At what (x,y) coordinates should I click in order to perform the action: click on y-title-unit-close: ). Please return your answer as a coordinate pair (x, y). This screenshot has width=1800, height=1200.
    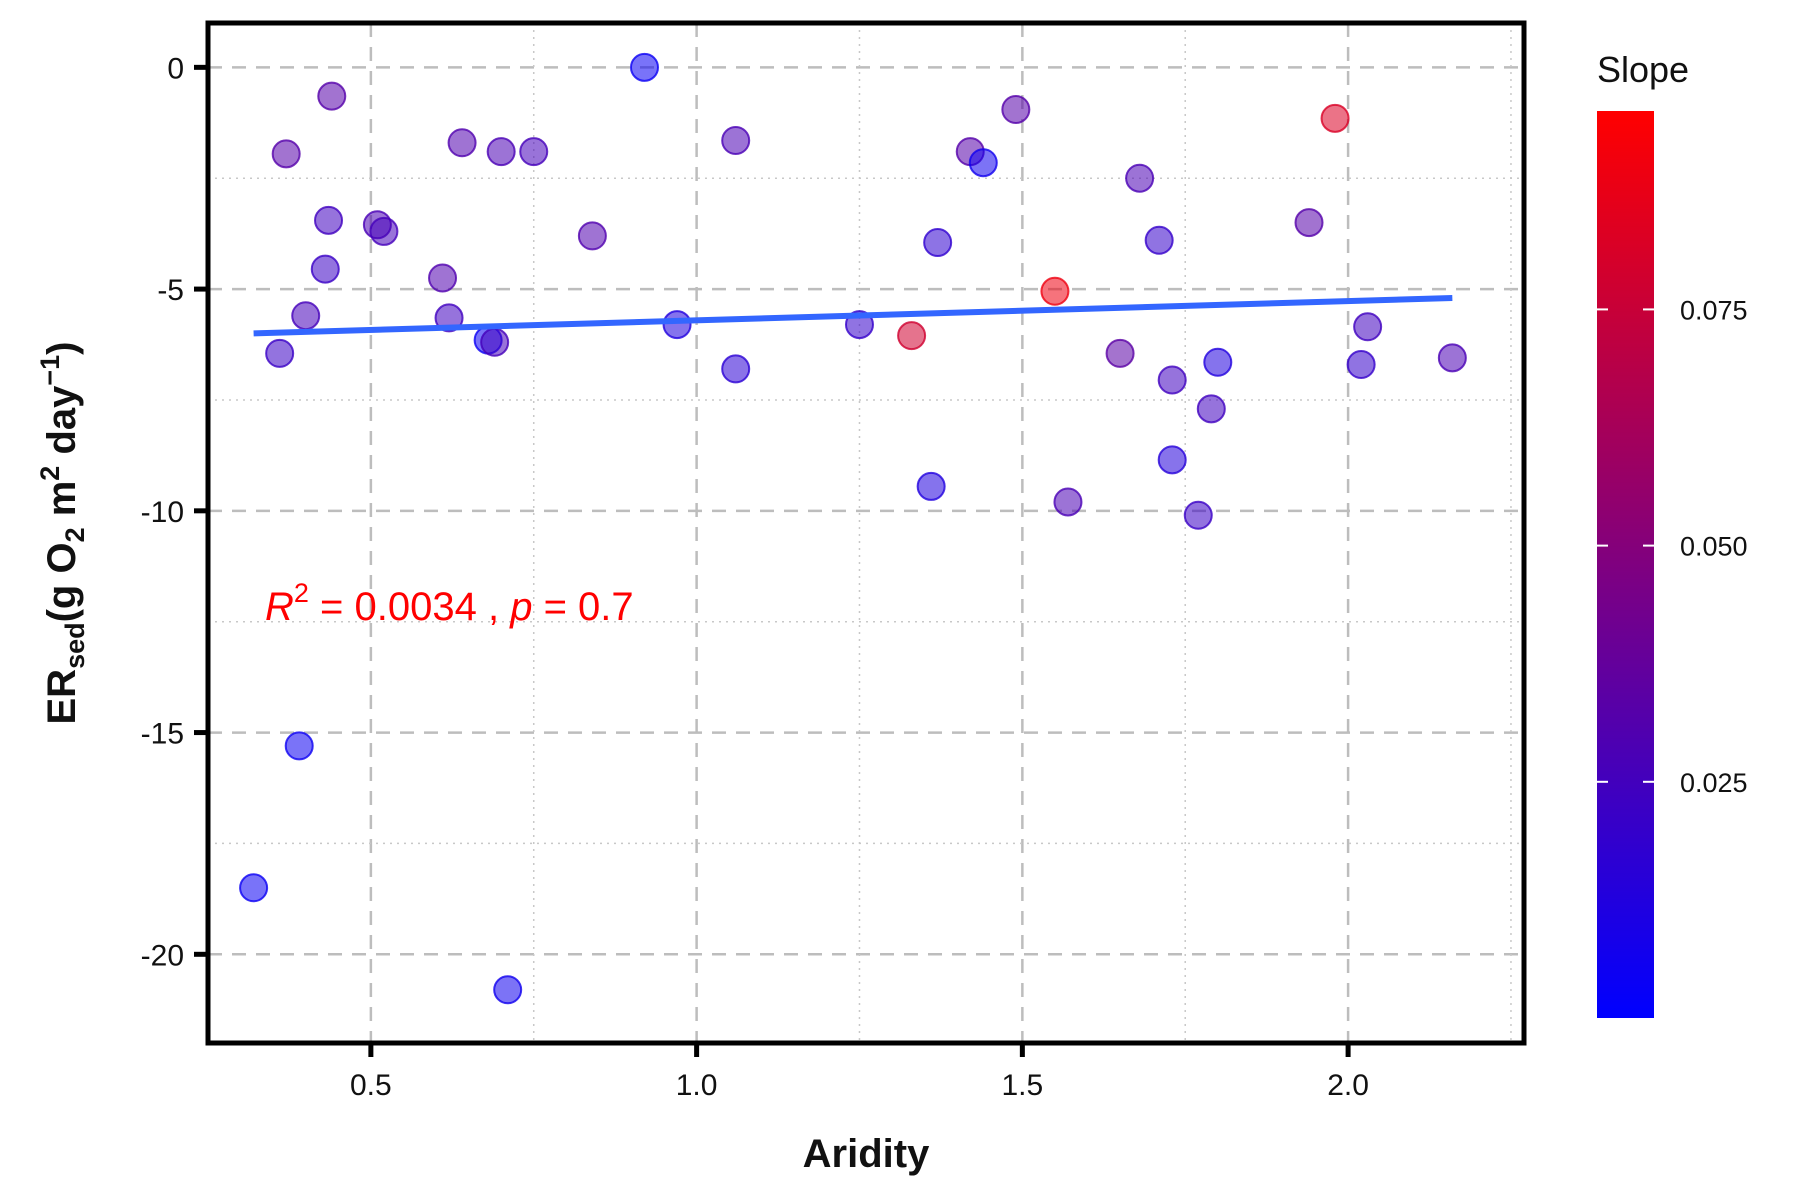
    Looking at the image, I should click on (62, 347).